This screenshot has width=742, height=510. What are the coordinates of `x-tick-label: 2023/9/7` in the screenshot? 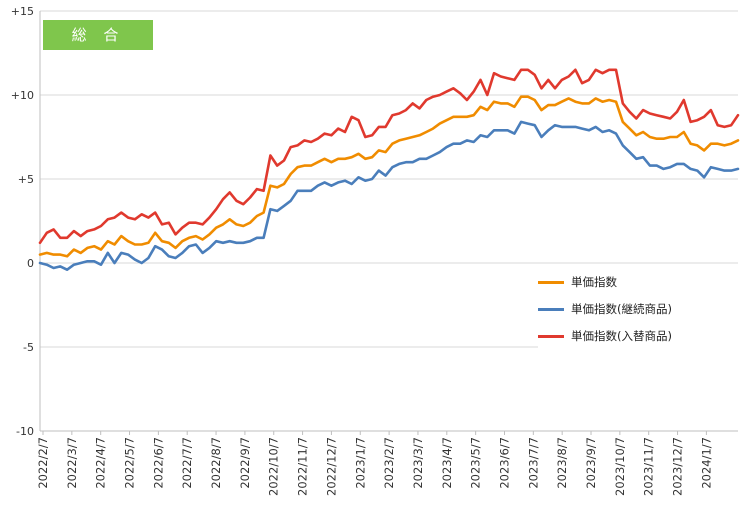 It's located at (591, 463).